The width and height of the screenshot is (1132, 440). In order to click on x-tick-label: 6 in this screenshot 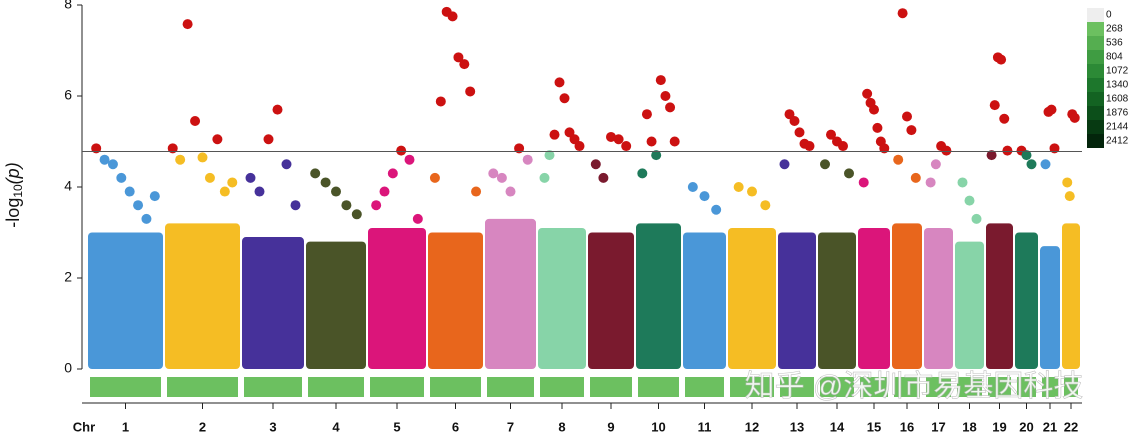, I will do `click(455, 426)`.